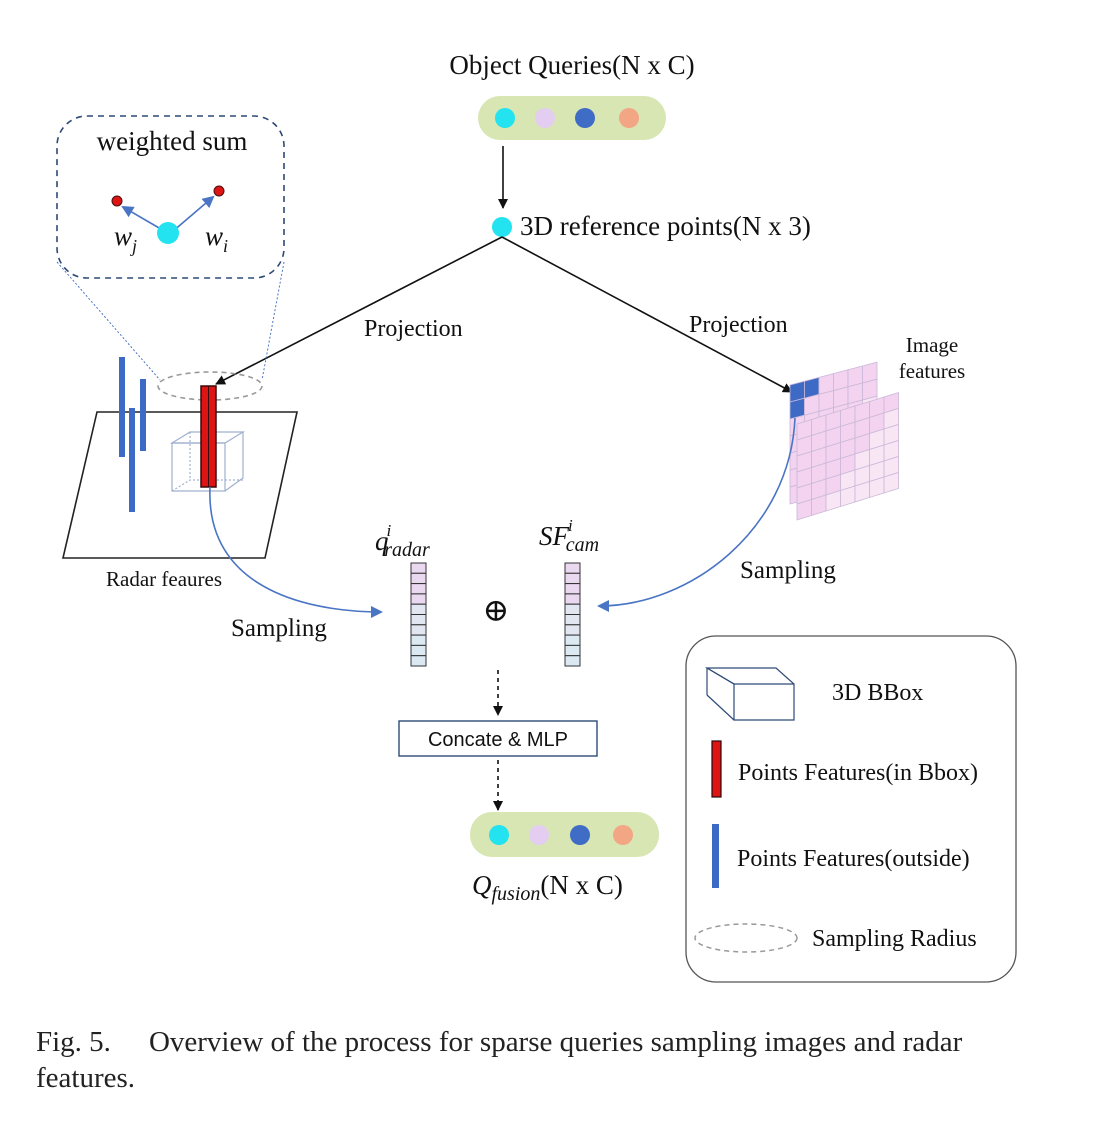  I want to click on image-sampling-curve, so click(696, 514).